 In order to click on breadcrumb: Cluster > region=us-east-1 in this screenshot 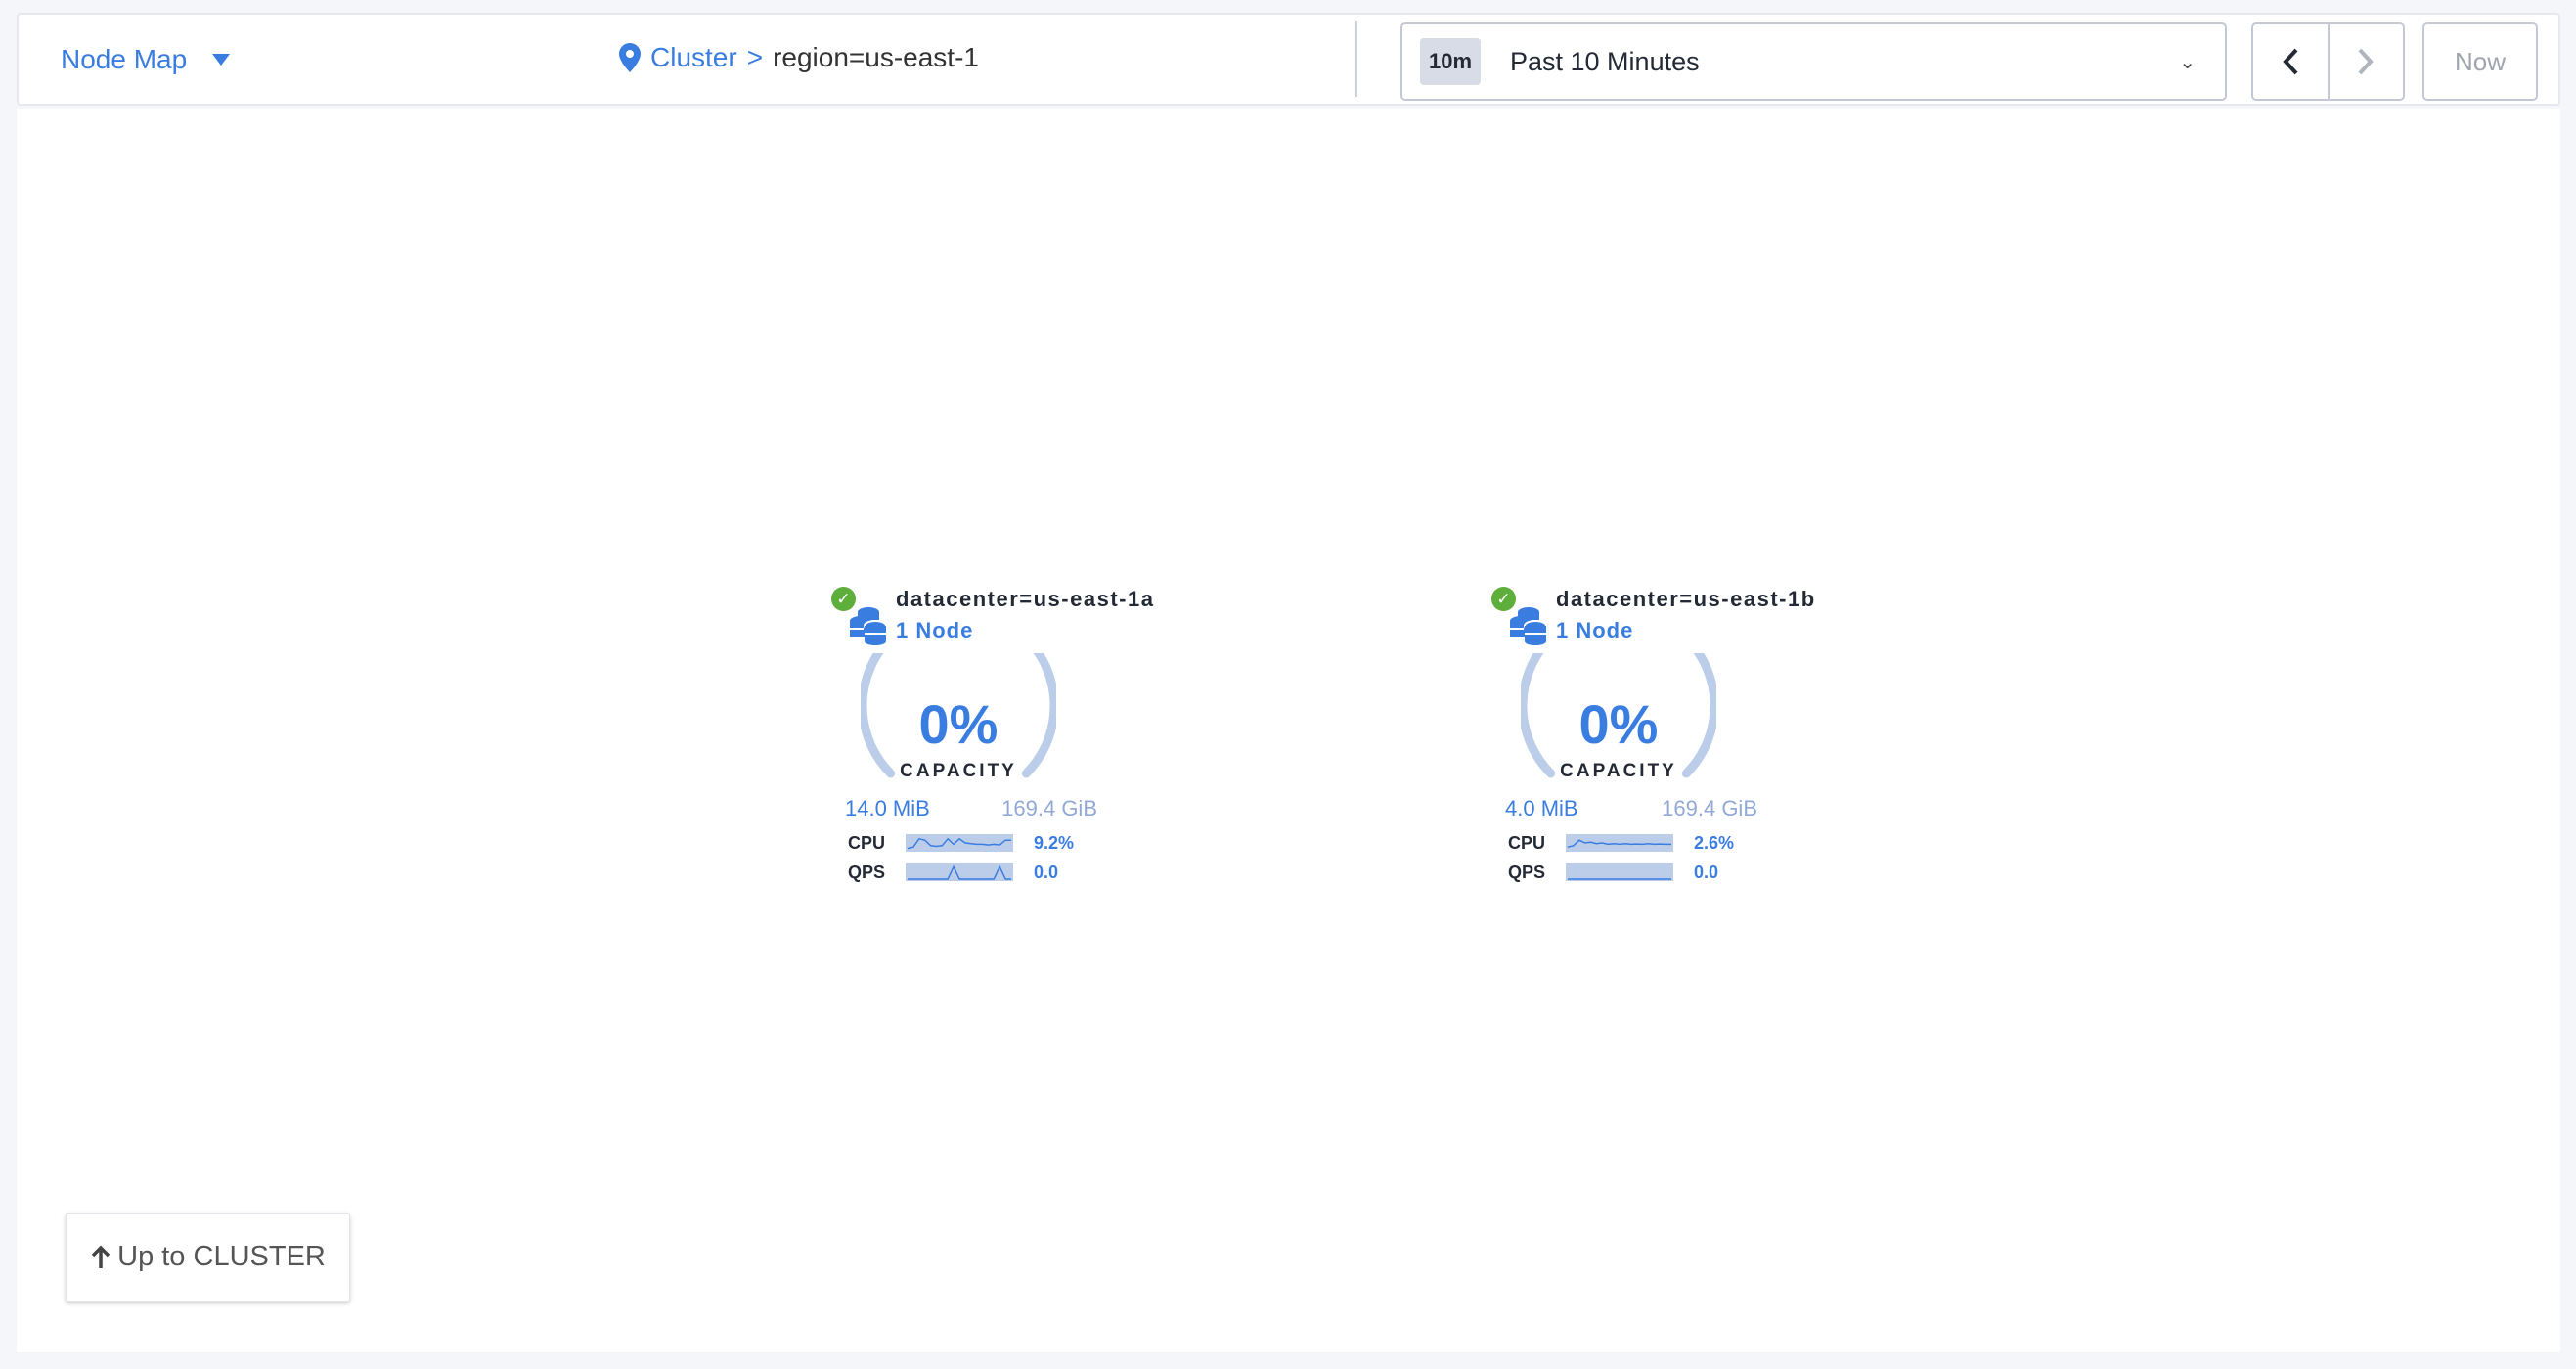, I will do `click(799, 58)`.